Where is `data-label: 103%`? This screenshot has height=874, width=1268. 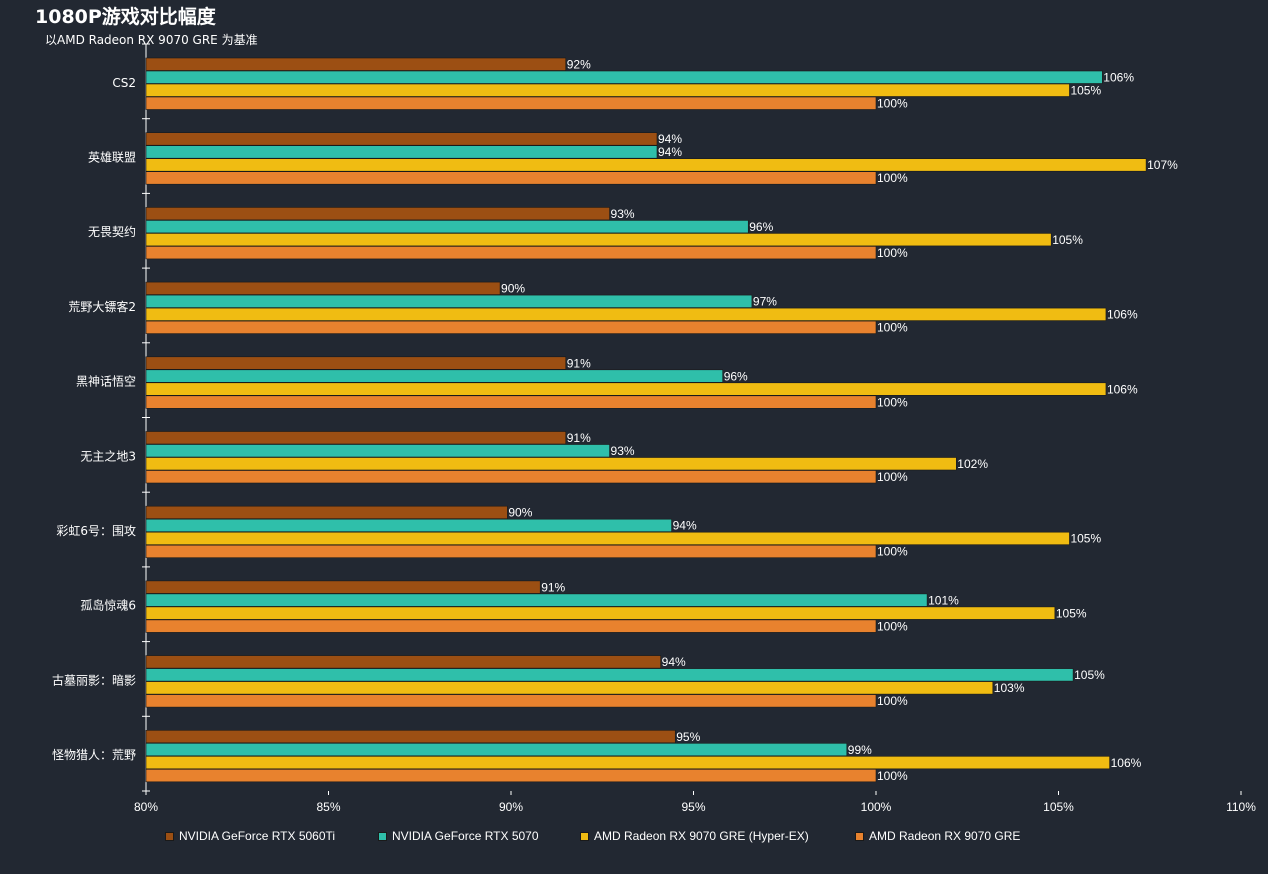 data-label: 103% is located at coordinates (1009, 688).